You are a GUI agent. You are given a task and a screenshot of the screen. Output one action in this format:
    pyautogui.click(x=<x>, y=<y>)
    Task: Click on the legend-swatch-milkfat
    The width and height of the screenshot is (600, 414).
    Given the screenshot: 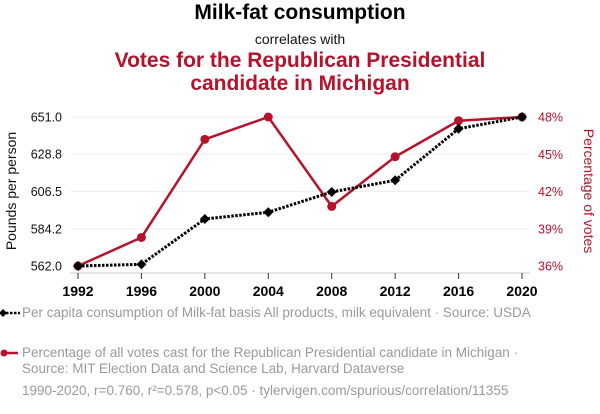 What is the action you would take?
    pyautogui.click(x=10, y=313)
    